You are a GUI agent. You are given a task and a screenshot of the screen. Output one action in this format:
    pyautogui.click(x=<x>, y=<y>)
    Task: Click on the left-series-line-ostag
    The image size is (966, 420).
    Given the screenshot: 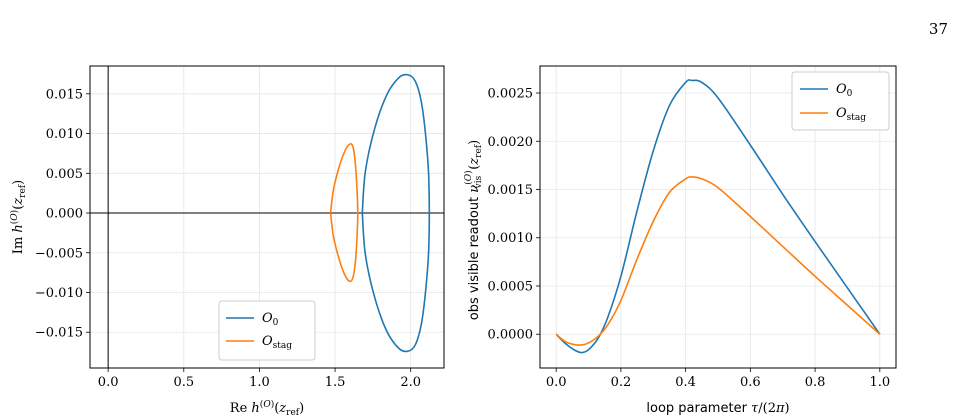 What is the action you would take?
    pyautogui.click(x=344, y=213)
    